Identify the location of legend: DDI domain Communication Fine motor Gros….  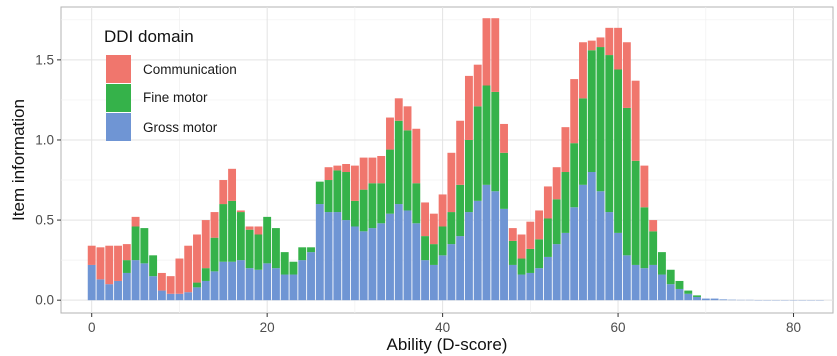
(170, 84).